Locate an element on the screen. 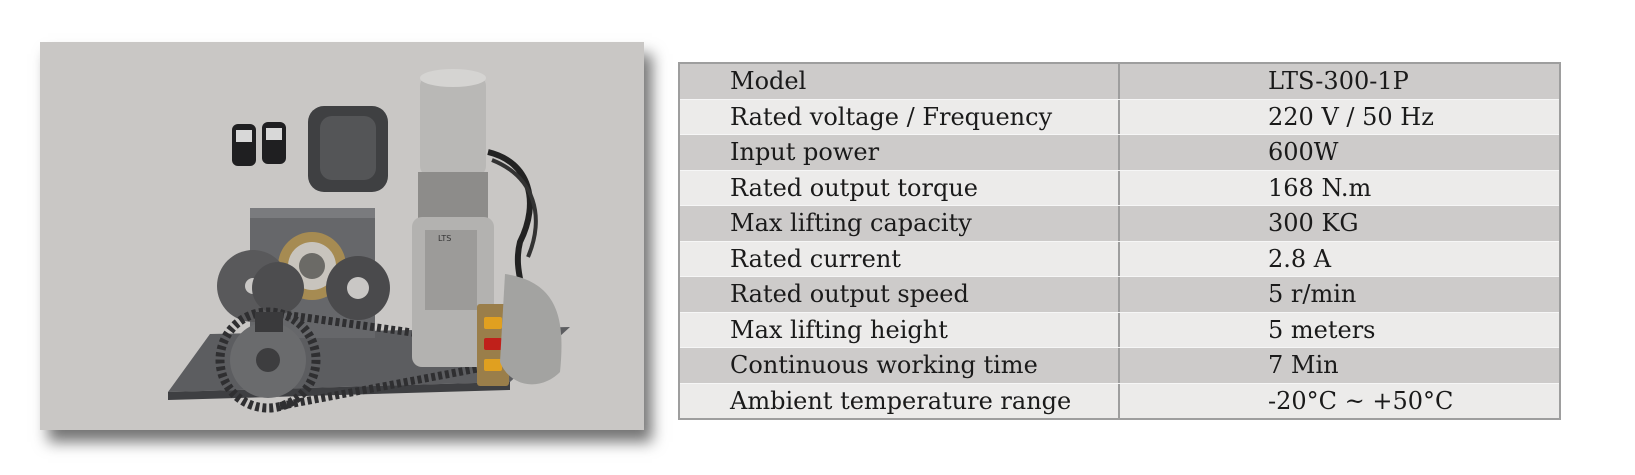 Image resolution: width=1635 pixels, height=475 pixels. spec-value: -20°C ~ +50°C is located at coordinates (1361, 400).